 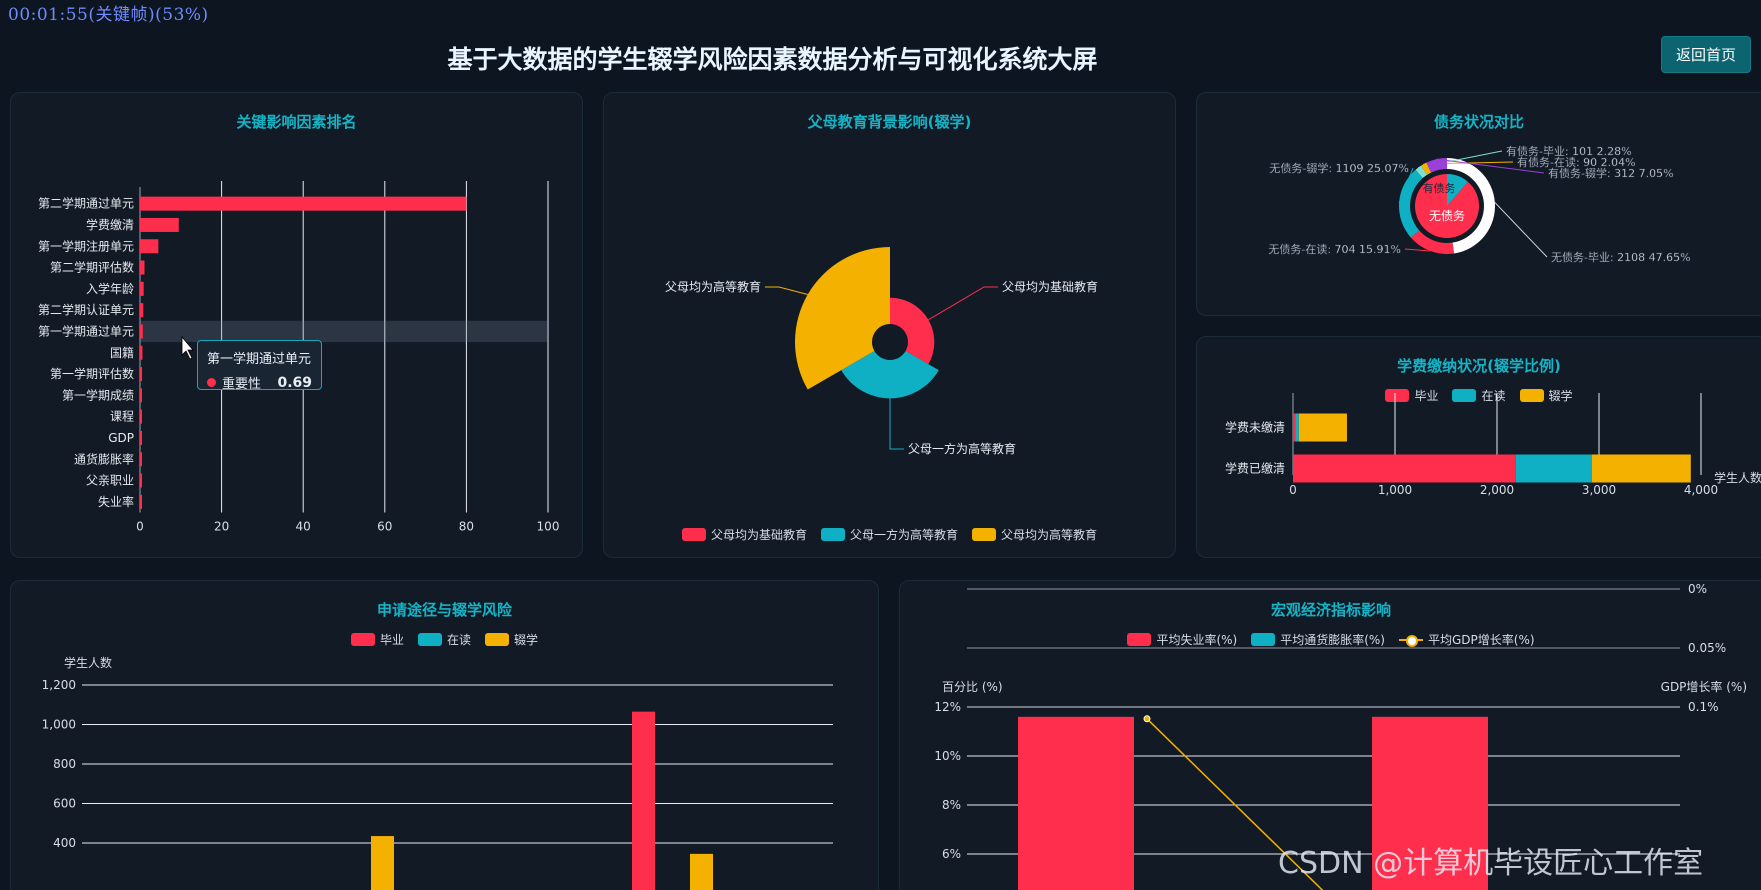 What do you see at coordinates (1447, 215) in the screenshot?
I see `inner-label: 无债务` at bounding box center [1447, 215].